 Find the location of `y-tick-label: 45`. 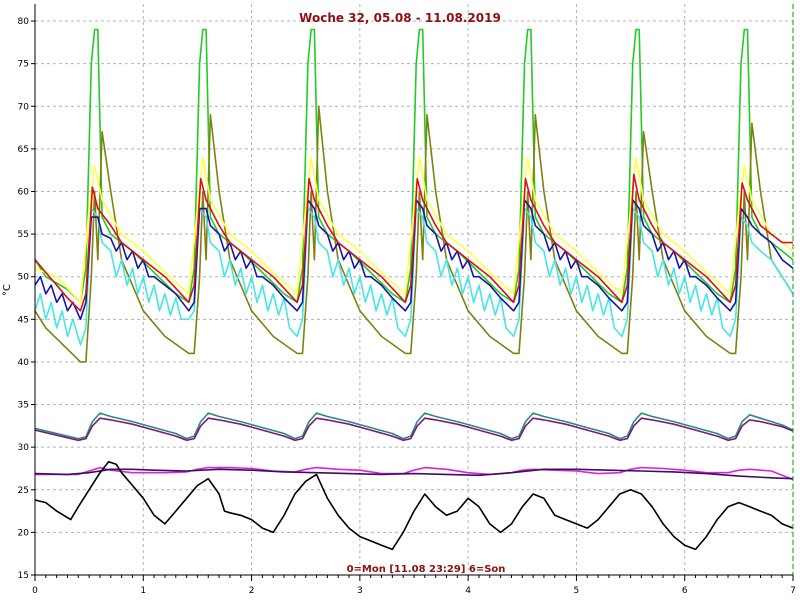

y-tick-label: 45 is located at coordinates (23, 320).